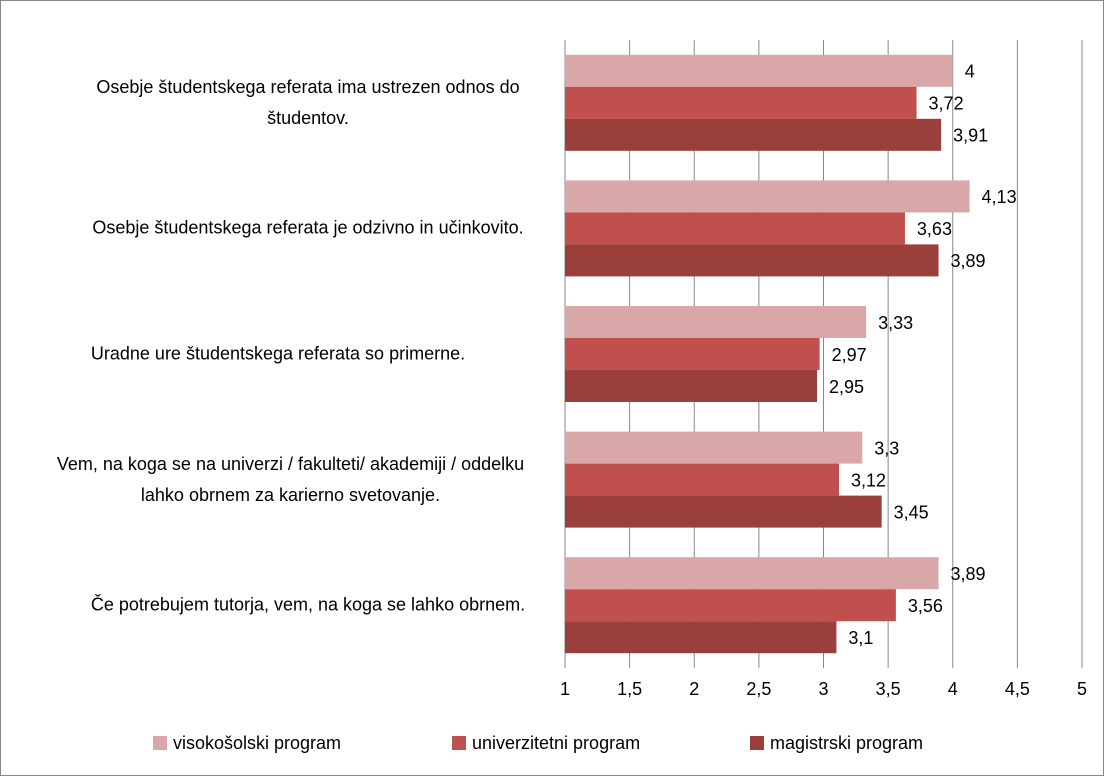 The width and height of the screenshot is (1104, 776). I want to click on legend-label: visokošolski program, so click(257, 743).